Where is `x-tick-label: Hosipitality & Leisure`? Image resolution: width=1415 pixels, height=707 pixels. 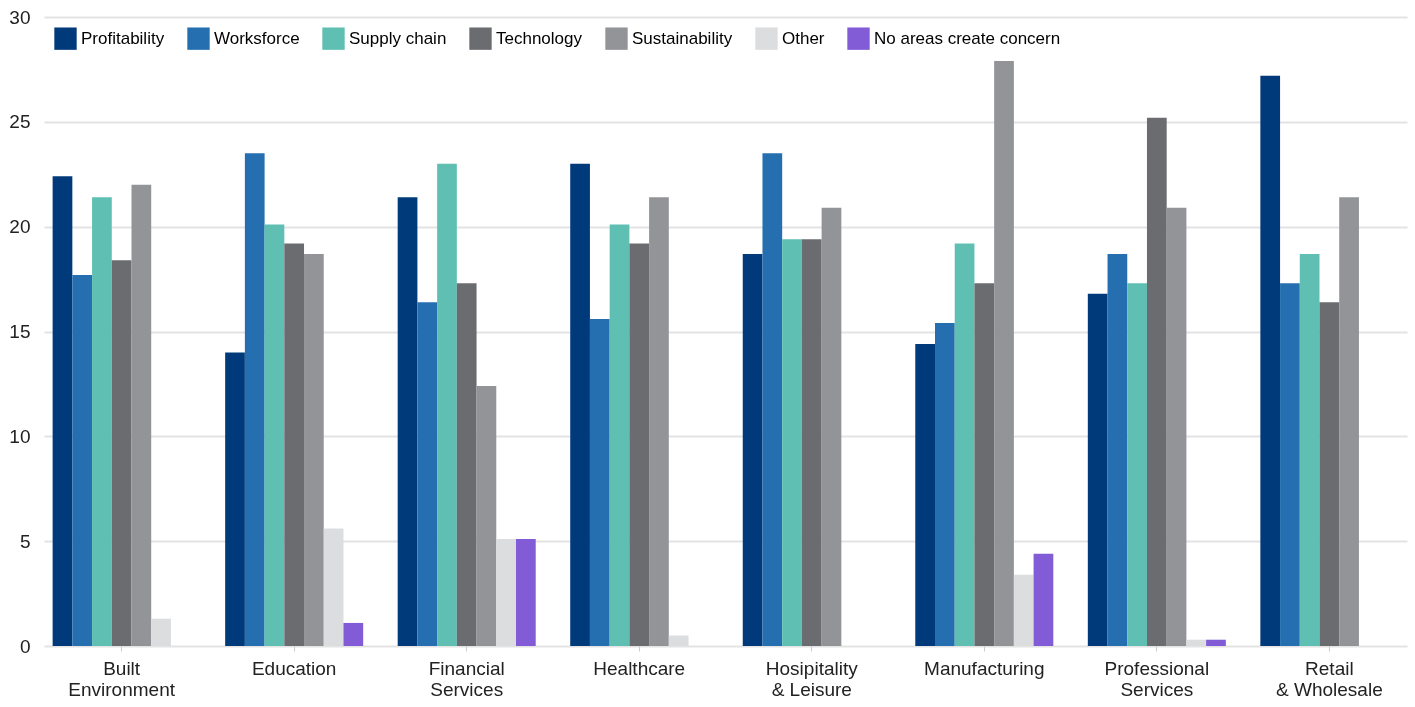 x-tick-label: Hosipitality & Leisure is located at coordinates (812, 678).